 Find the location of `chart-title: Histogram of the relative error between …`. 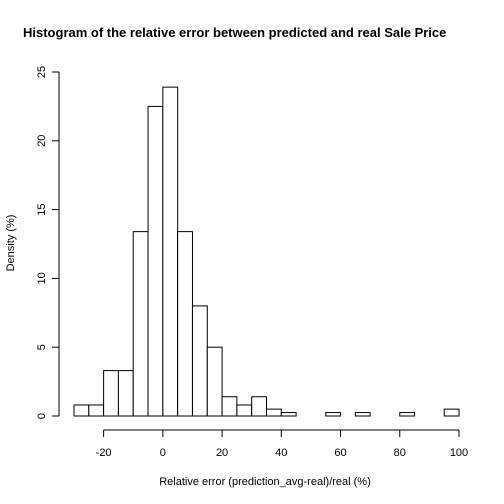

chart-title: Histogram of the relative error between … is located at coordinates (234, 32).